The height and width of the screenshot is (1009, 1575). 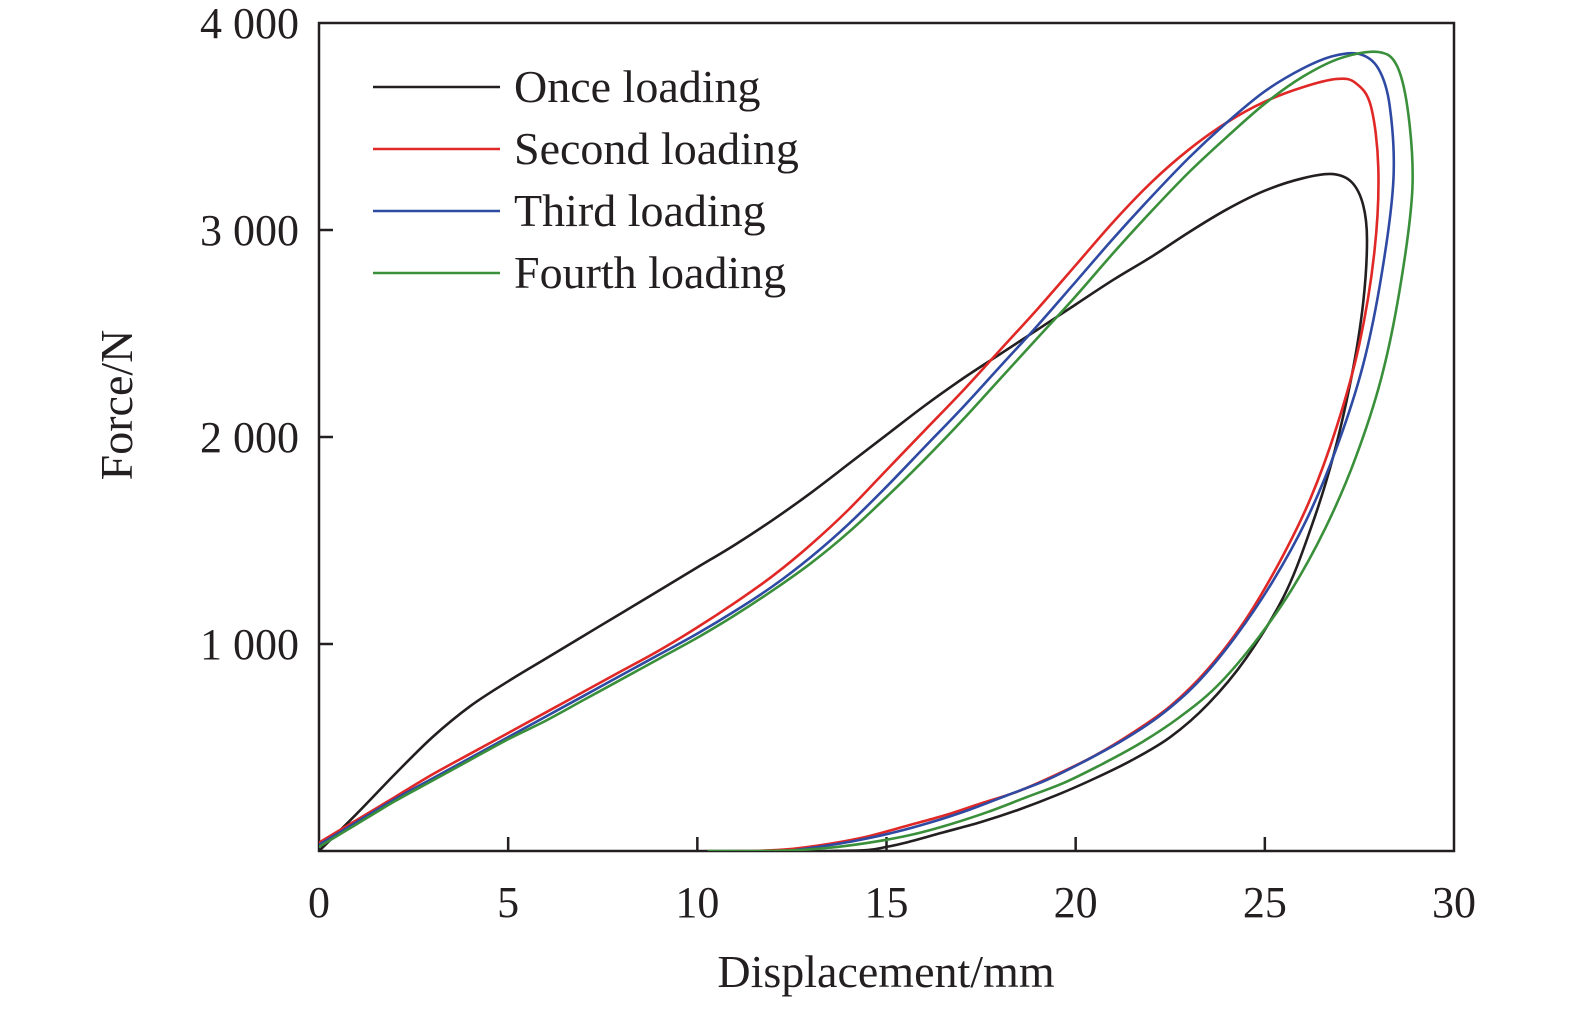 What do you see at coordinates (249, 24) in the screenshot?
I see `y-tick-label: 4 000` at bounding box center [249, 24].